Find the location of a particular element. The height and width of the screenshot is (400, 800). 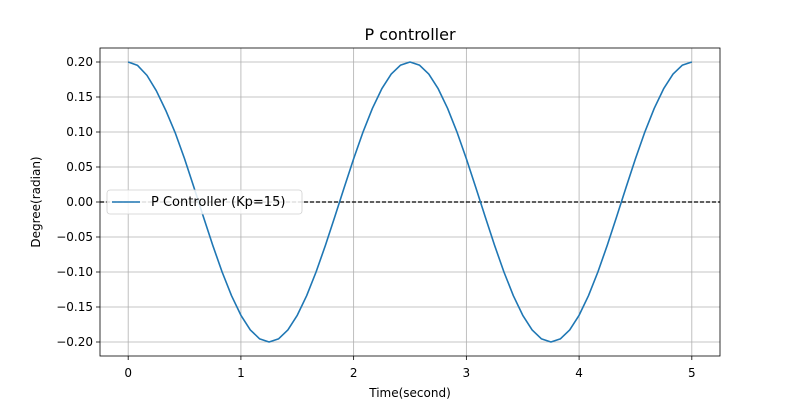

x-tick-label: 3 is located at coordinates (467, 373).